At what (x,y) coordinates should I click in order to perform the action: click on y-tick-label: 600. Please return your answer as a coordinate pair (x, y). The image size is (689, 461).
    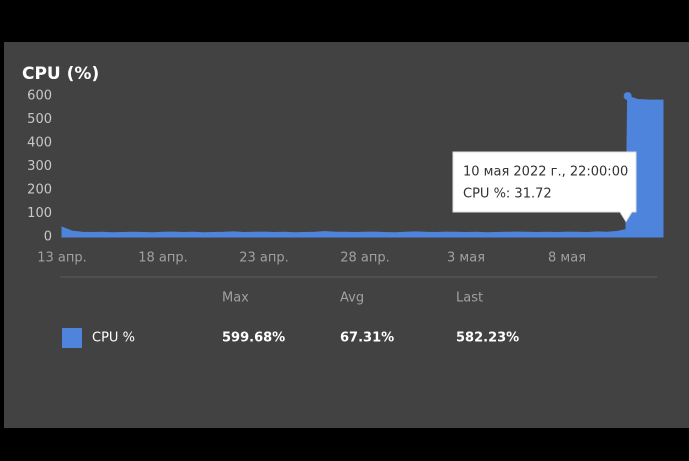
    Looking at the image, I should click on (39, 96).